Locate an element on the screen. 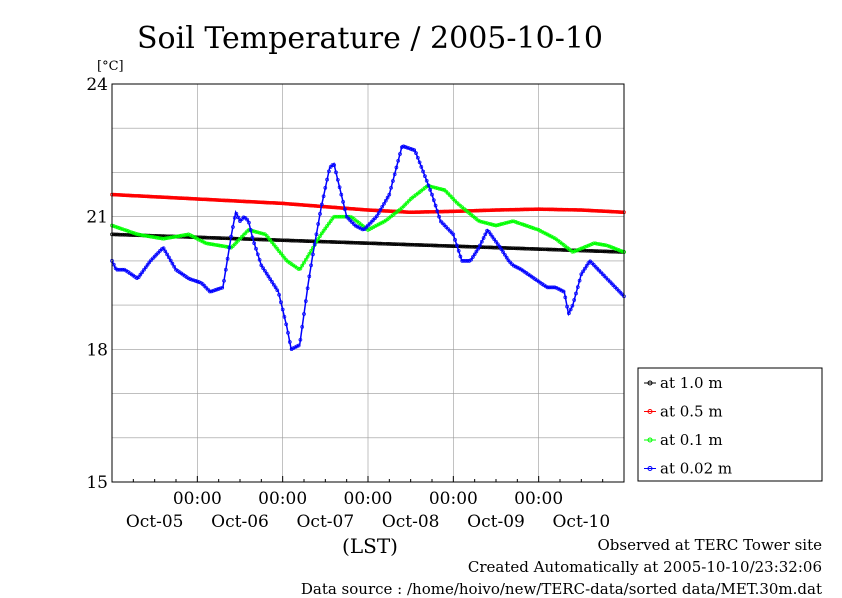  legend-swatch-marker is located at coordinates (650, 383).